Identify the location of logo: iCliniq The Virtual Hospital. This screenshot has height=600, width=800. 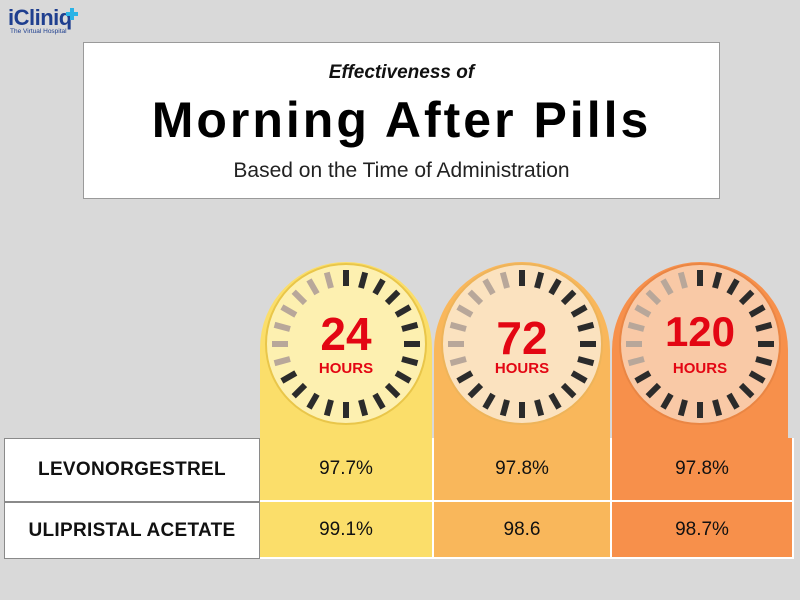
(48, 23).